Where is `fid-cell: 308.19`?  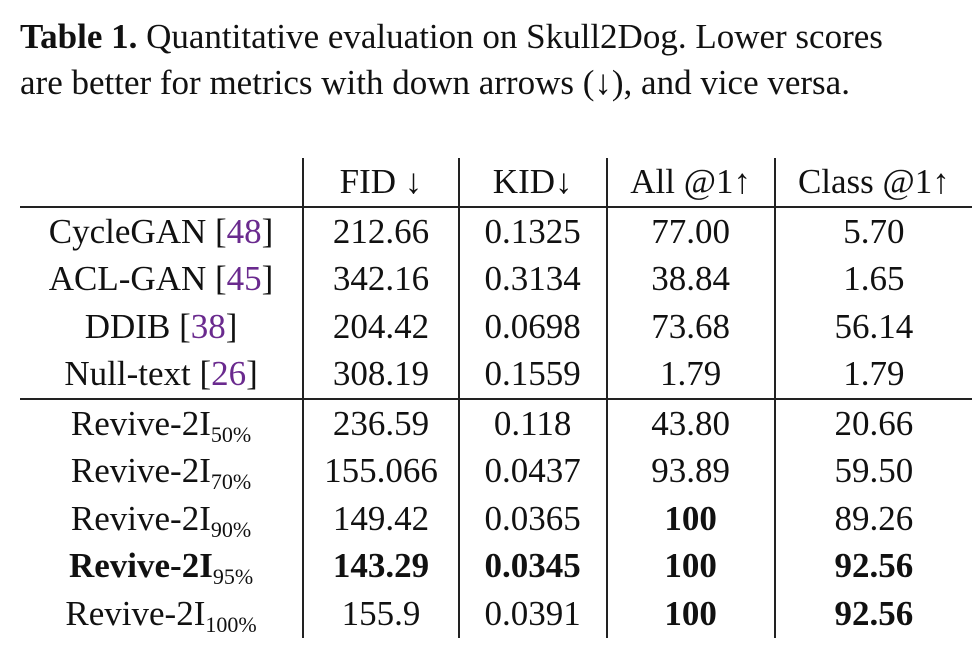 fid-cell: 308.19 is located at coordinates (380, 374).